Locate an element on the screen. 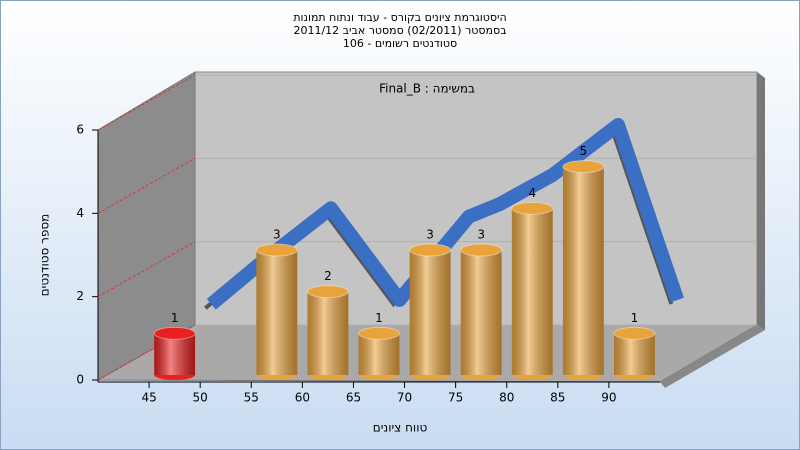 Image resolution: width=800 pixels, height=450 pixels. subtitle: Final_B : במשימה is located at coordinates (427, 89).